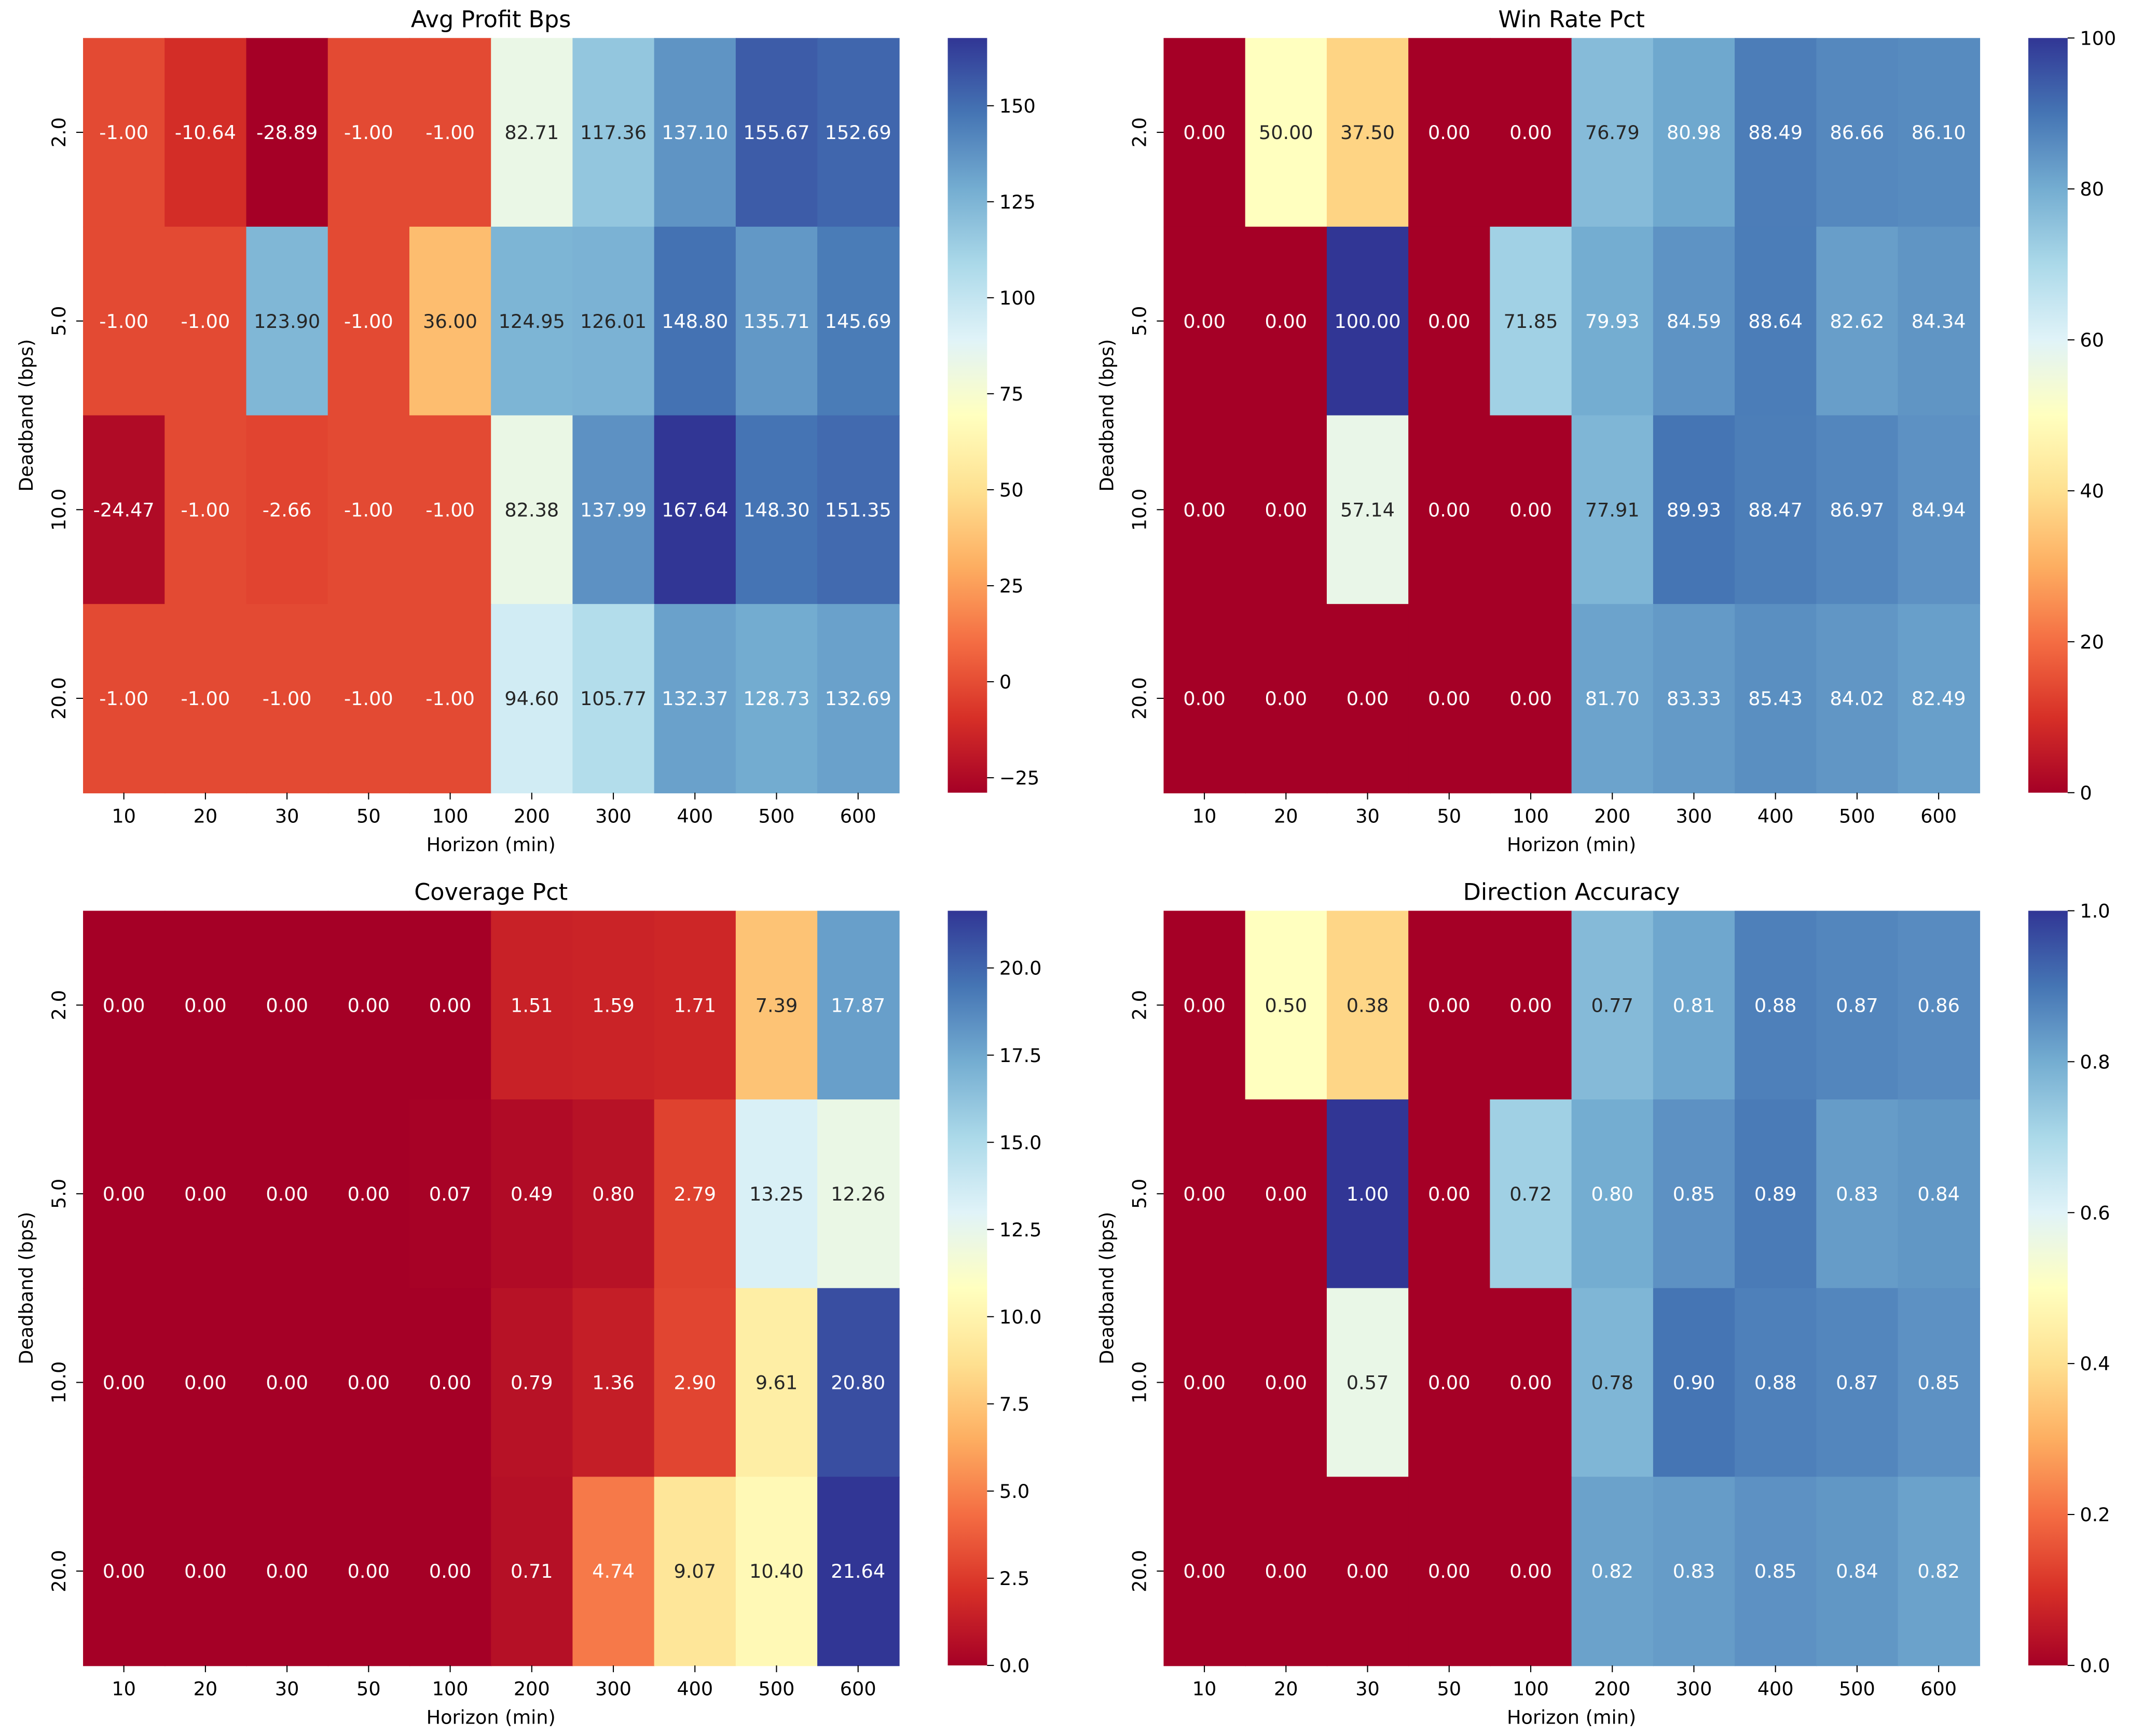 The height and width of the screenshot is (1736, 2129). I want to click on cell-annotation: 0.77, so click(1612, 1005).